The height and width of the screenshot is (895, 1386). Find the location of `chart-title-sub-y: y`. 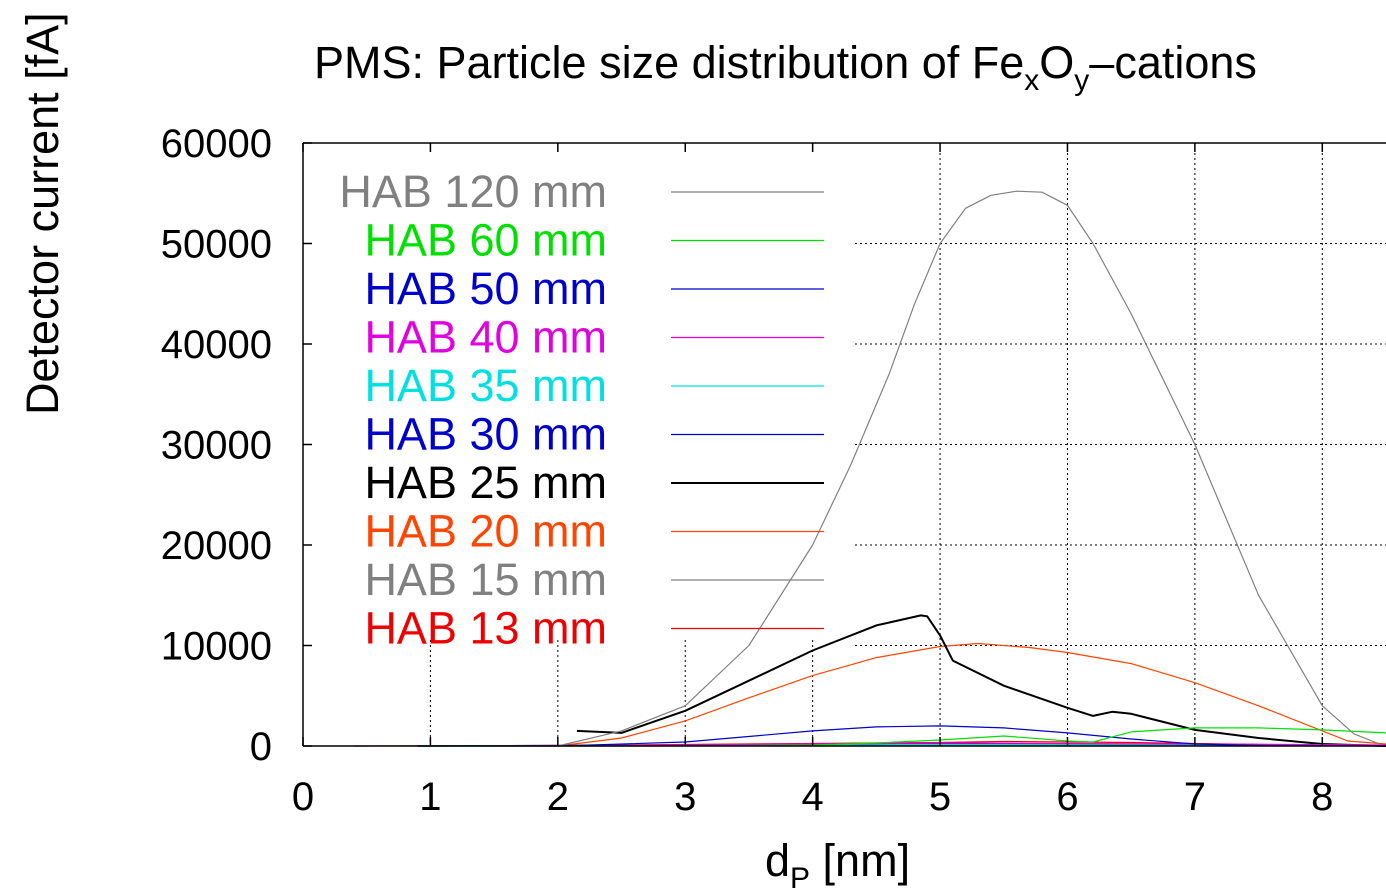

chart-title-sub-y: y is located at coordinates (1082, 80).